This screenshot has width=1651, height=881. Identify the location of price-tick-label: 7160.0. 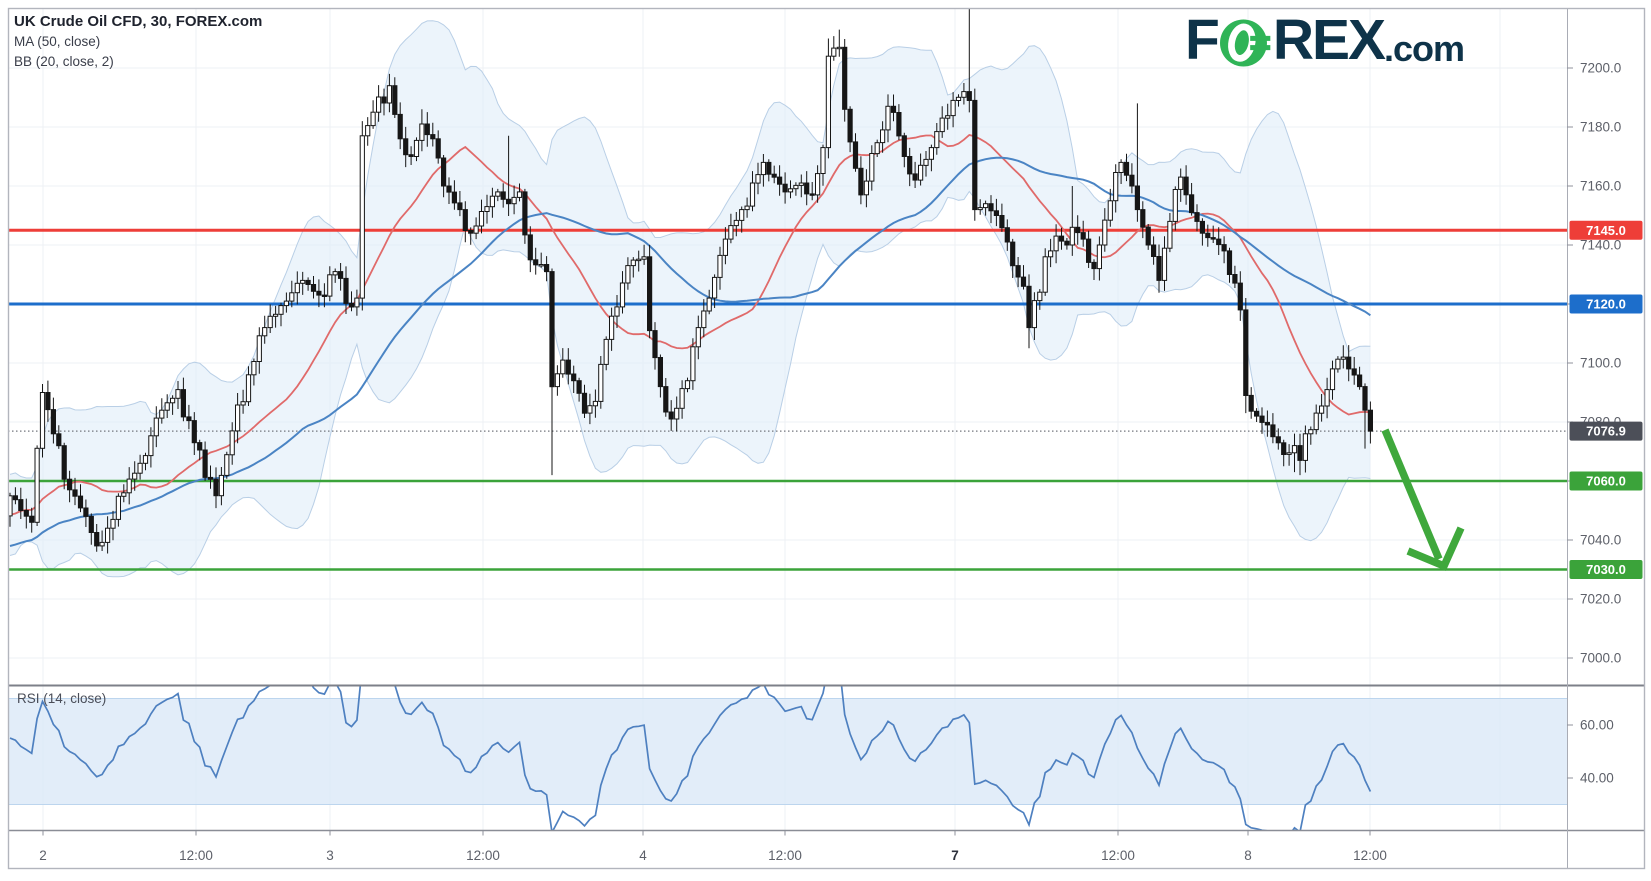
(1600, 186).